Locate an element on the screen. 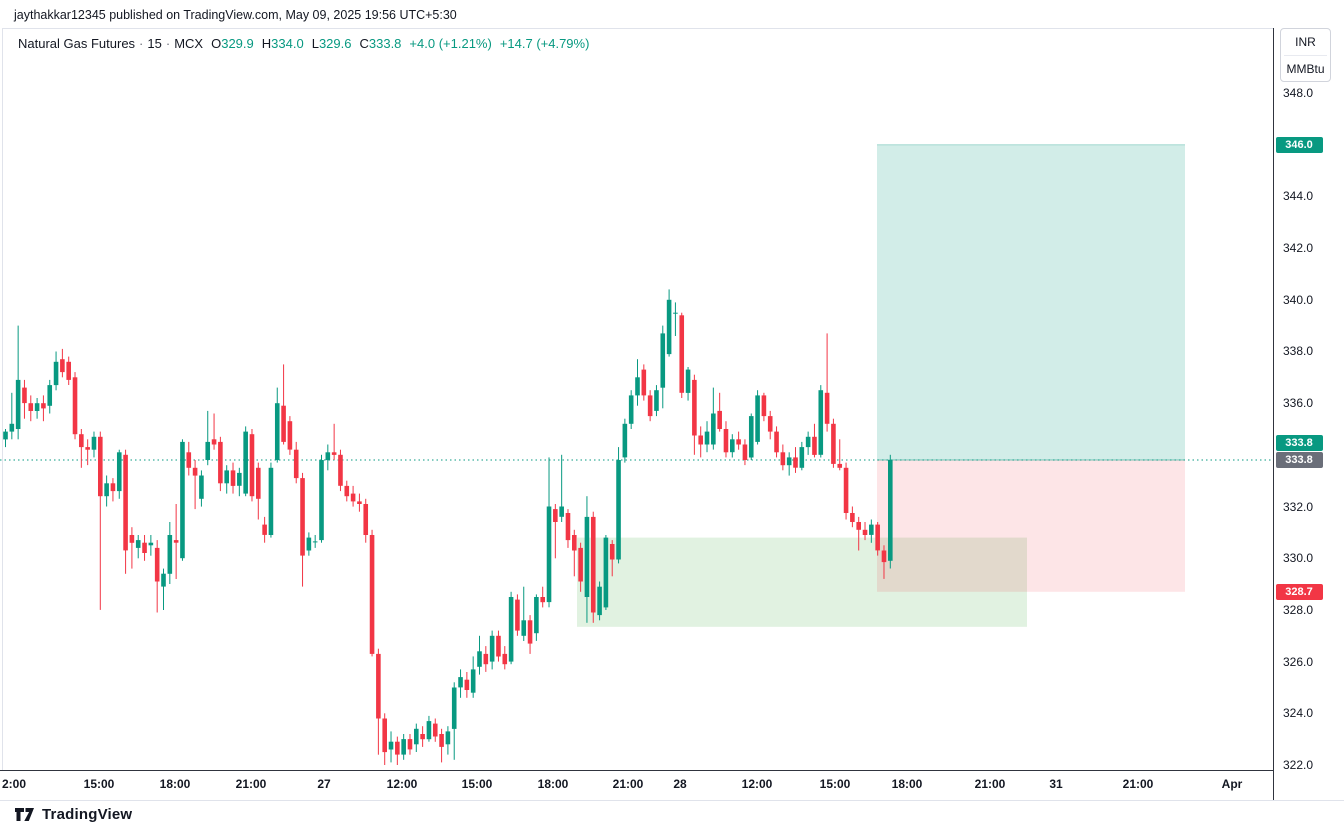  legend-symbol: Natural Gas Futures is located at coordinates (77, 43).